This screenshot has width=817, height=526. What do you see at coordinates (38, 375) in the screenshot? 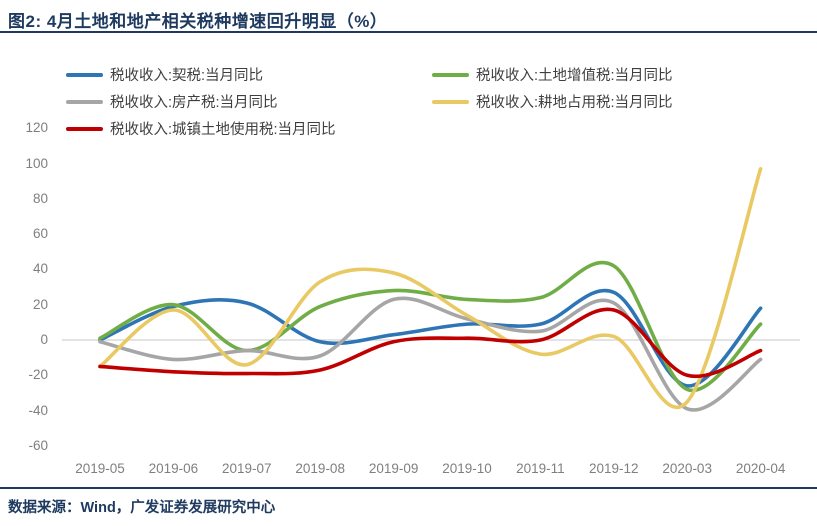
I see `y-tick-label: -20` at bounding box center [38, 375].